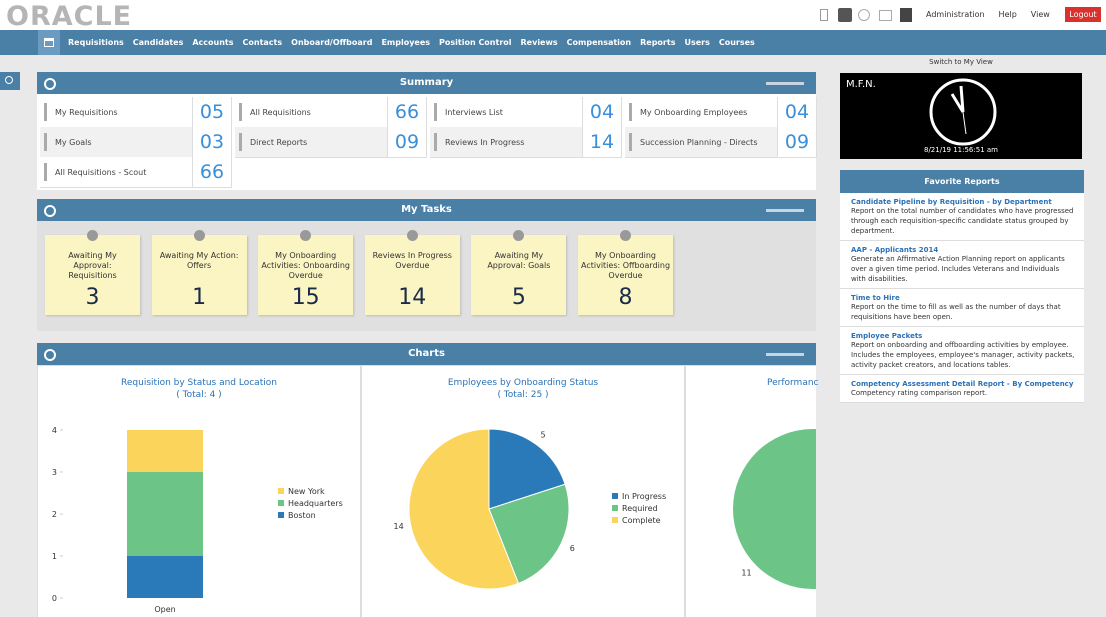 This screenshot has height=617, width=1106. Describe the element at coordinates (694, 112) in the screenshot. I see `item-label: My Onboarding Employees` at that location.